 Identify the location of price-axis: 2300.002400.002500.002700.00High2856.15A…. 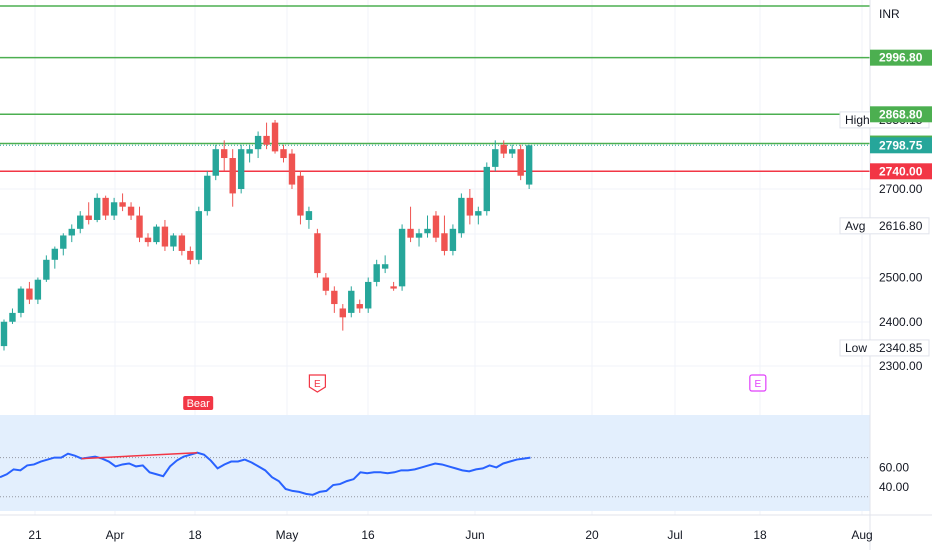
(885, 211).